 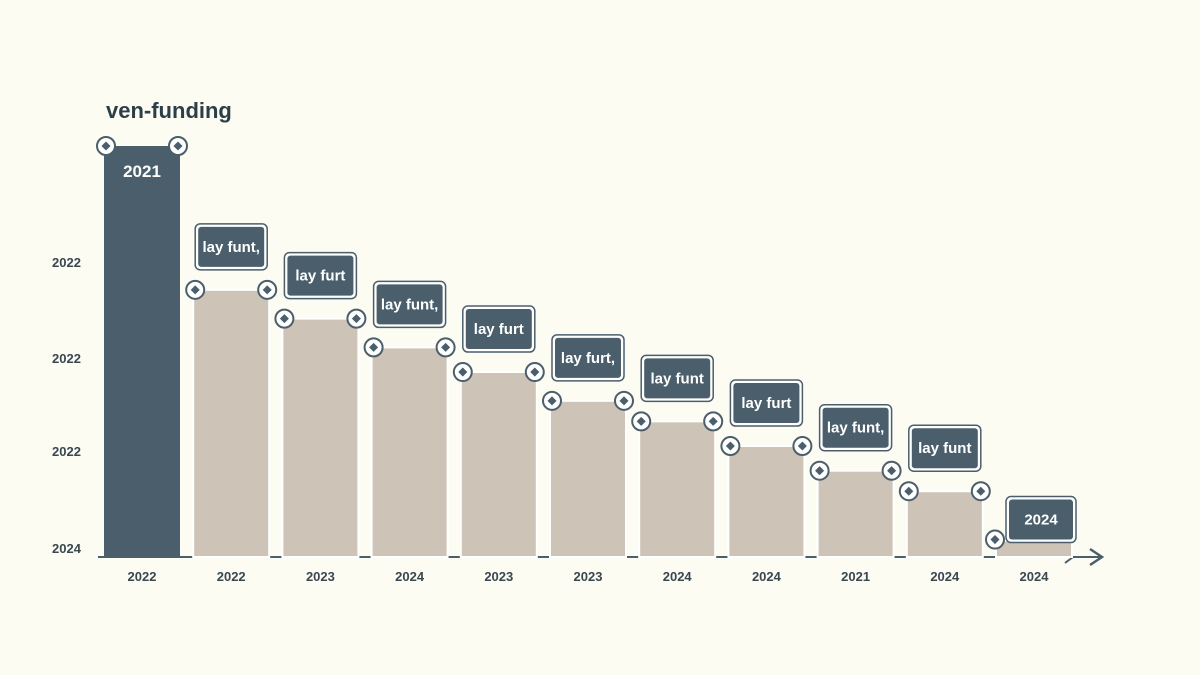 What do you see at coordinates (855, 576) in the screenshot?
I see `x-tick-label: 2021` at bounding box center [855, 576].